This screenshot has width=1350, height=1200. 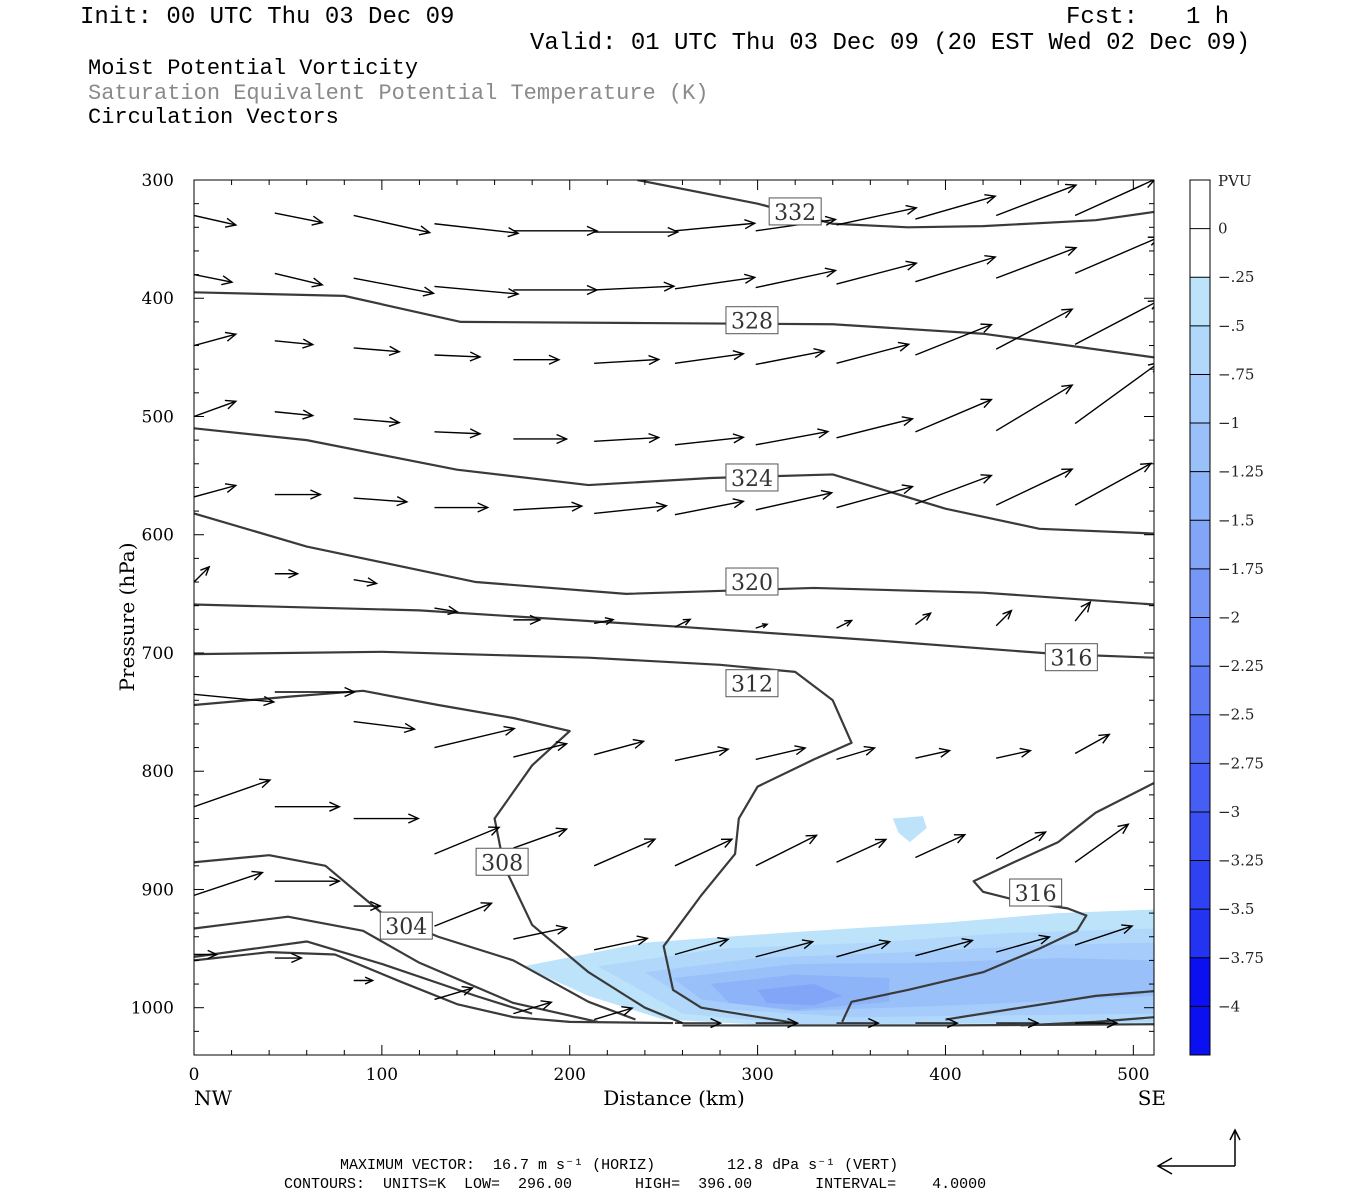 What do you see at coordinates (1236, 277) in the screenshot?
I see `colorbar-tick-label: −.25` at bounding box center [1236, 277].